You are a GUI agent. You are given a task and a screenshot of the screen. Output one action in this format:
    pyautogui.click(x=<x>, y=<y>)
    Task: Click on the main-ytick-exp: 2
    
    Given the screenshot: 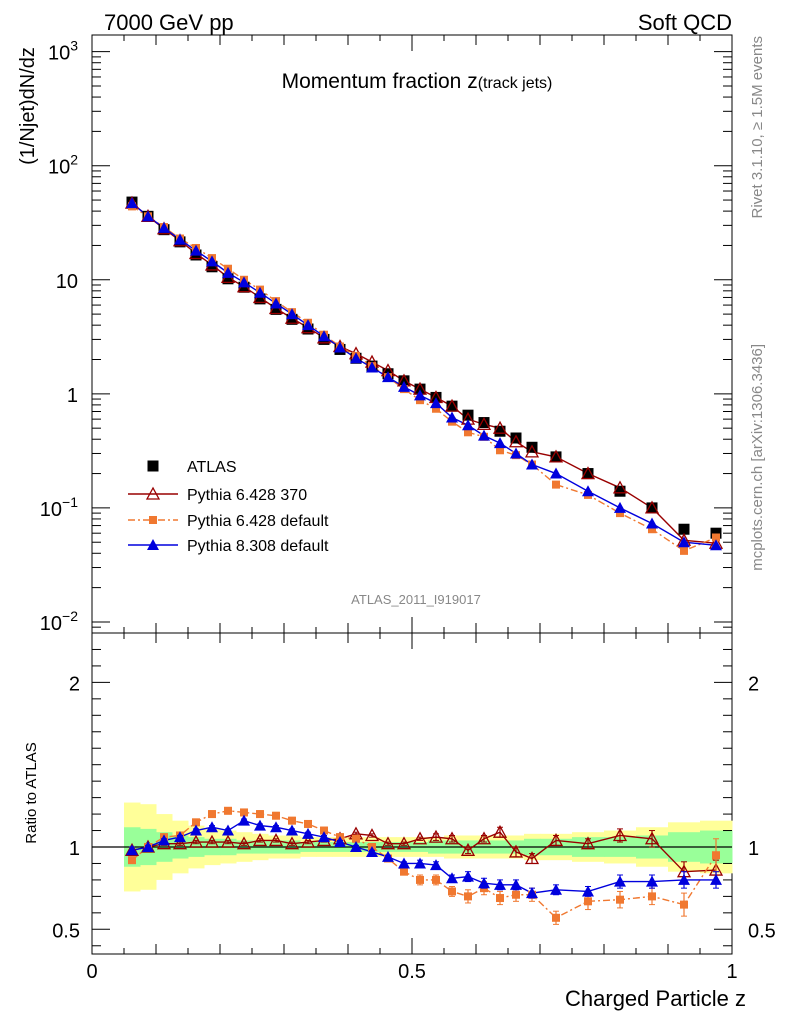 What is the action you would take?
    pyautogui.click(x=74, y=160)
    